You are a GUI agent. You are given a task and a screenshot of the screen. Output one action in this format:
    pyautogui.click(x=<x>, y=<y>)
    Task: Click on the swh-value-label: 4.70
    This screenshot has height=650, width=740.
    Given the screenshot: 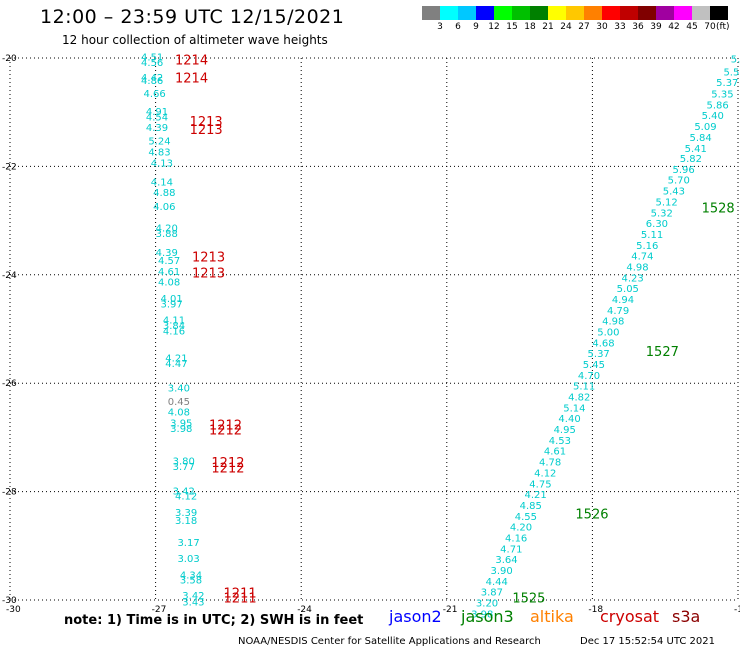 What is the action you would take?
    pyautogui.click(x=589, y=376)
    